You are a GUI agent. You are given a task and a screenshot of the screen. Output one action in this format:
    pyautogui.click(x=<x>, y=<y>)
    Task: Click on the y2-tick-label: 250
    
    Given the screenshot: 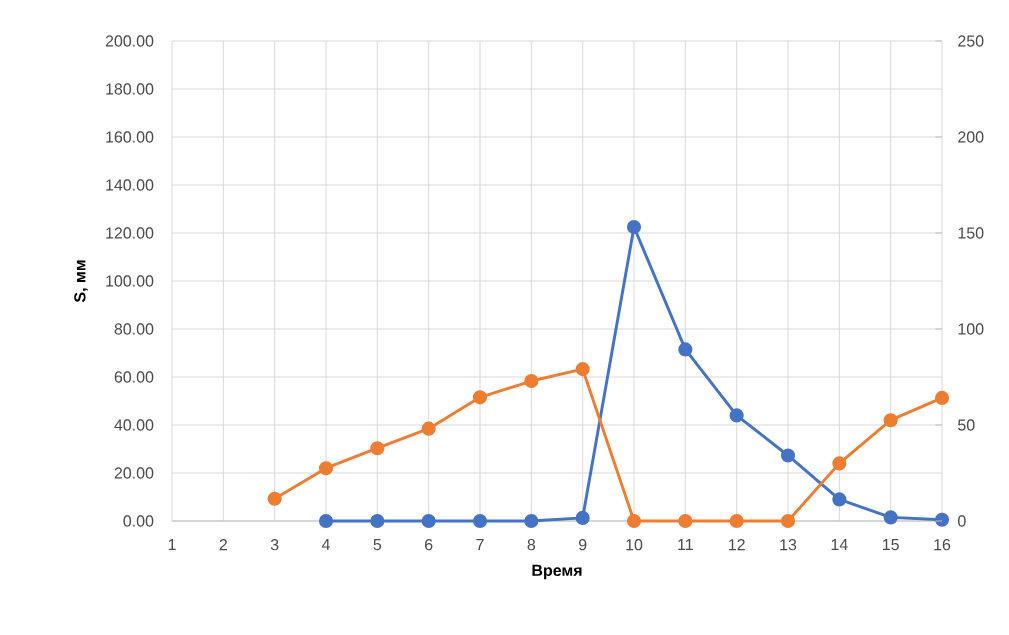 What is the action you would take?
    pyautogui.click(x=971, y=41)
    